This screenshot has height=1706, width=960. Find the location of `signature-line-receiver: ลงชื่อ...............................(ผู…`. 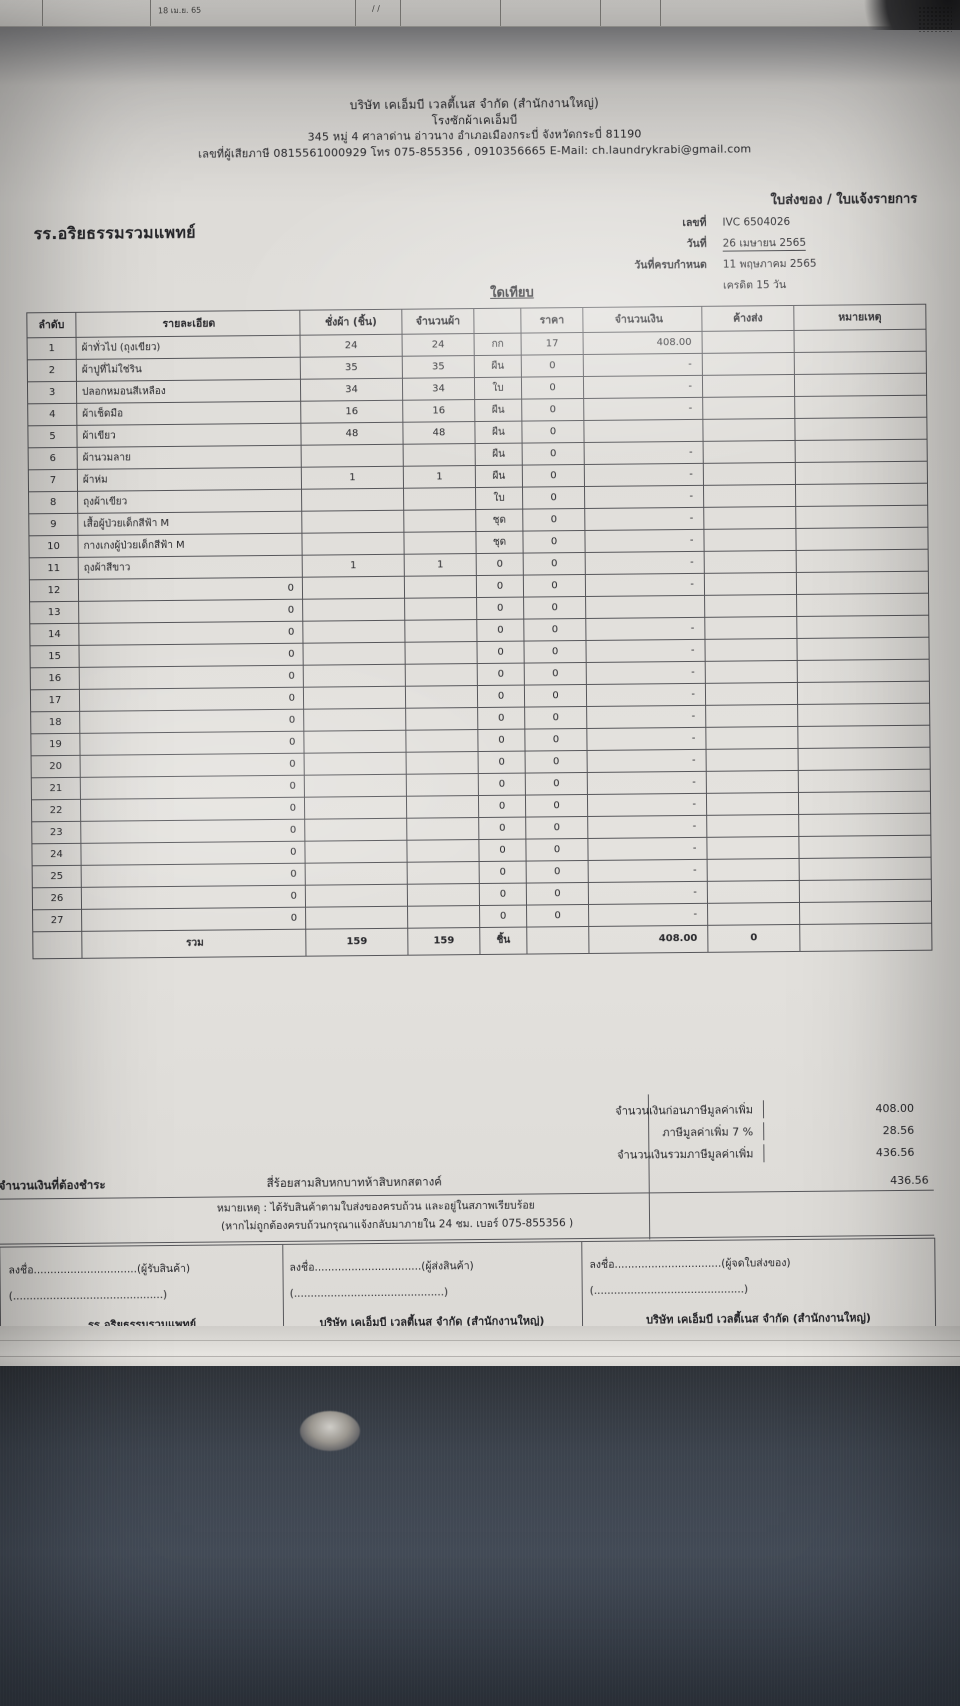

signature-line-receiver: ลงชื่อ...............................(ผู… is located at coordinates (99, 1269).